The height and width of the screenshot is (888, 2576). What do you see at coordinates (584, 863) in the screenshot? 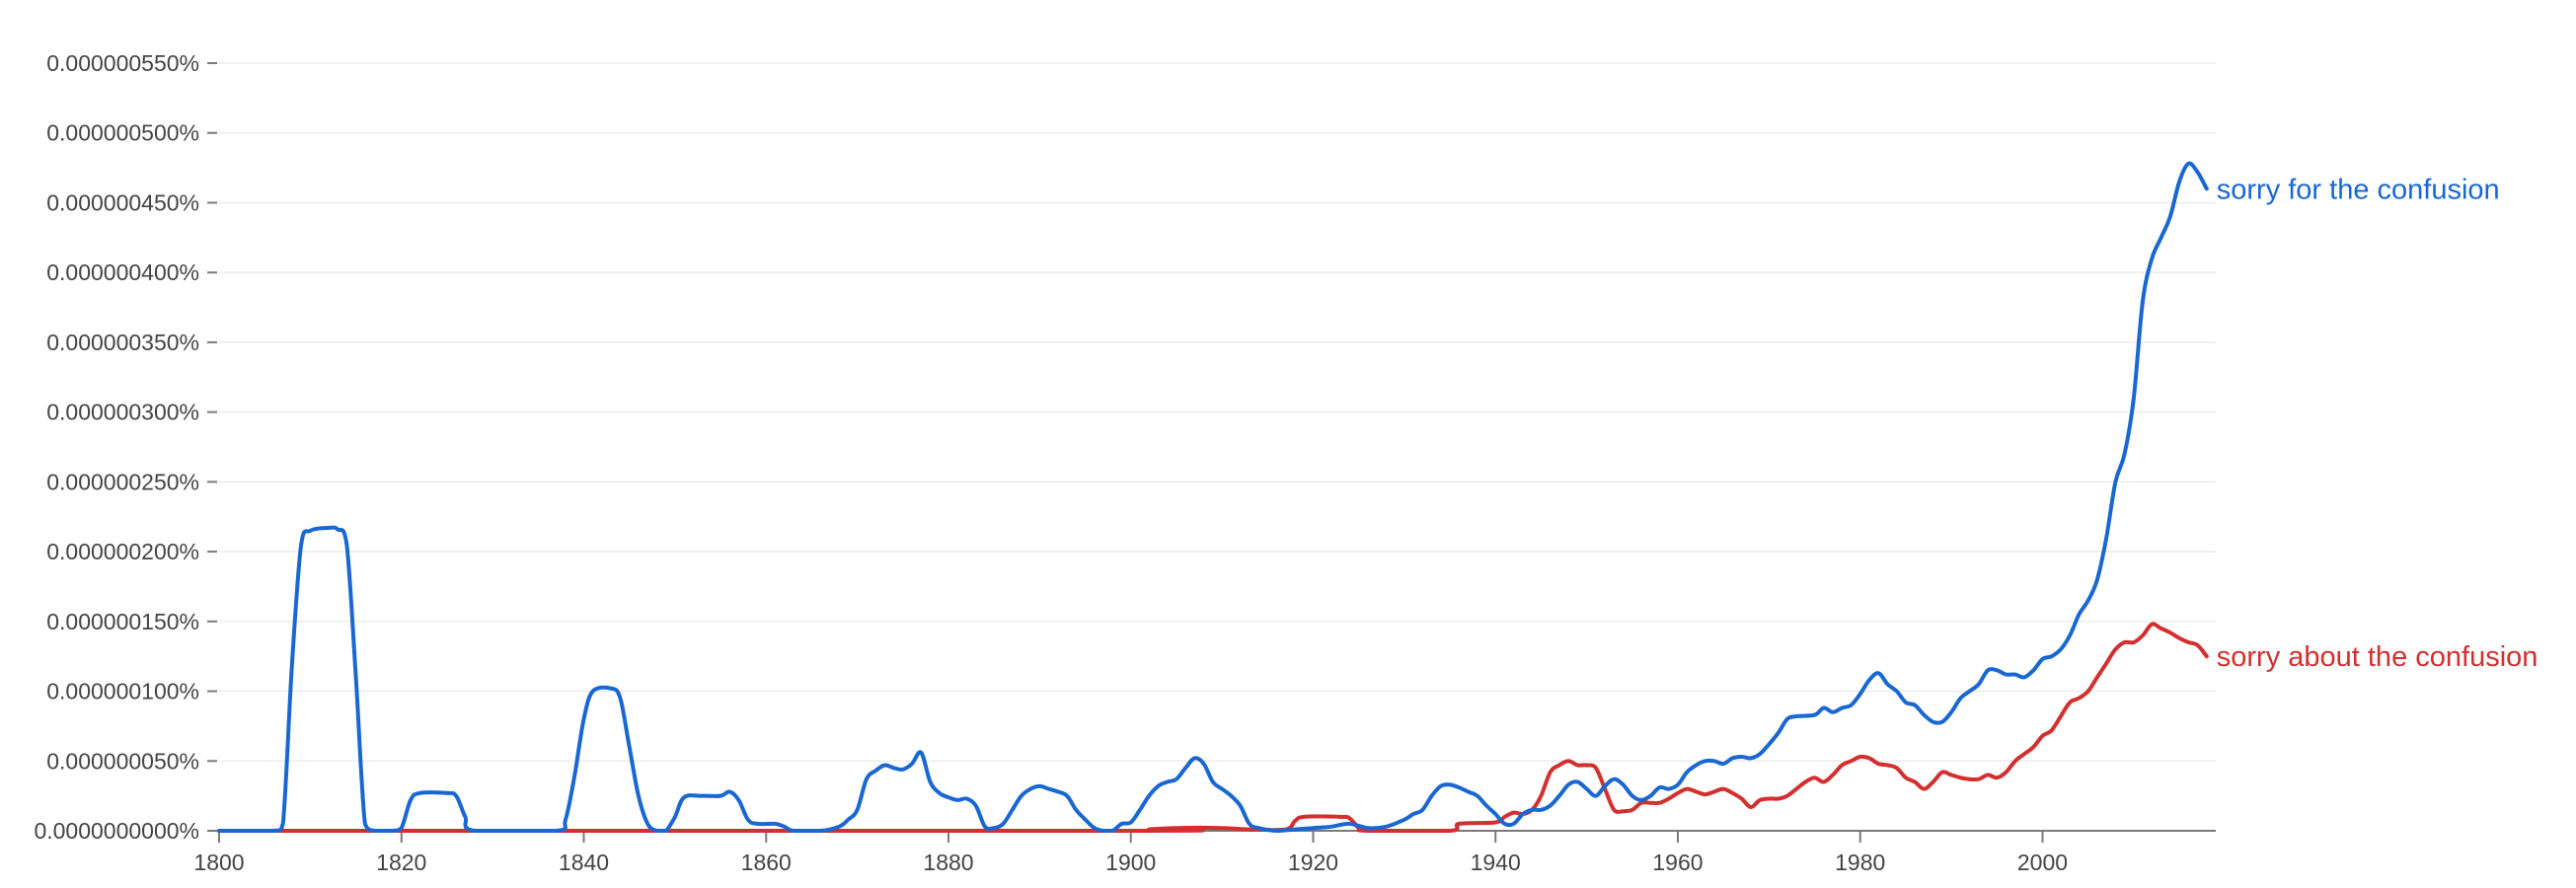
I see `x-tick-label: 1840` at bounding box center [584, 863].